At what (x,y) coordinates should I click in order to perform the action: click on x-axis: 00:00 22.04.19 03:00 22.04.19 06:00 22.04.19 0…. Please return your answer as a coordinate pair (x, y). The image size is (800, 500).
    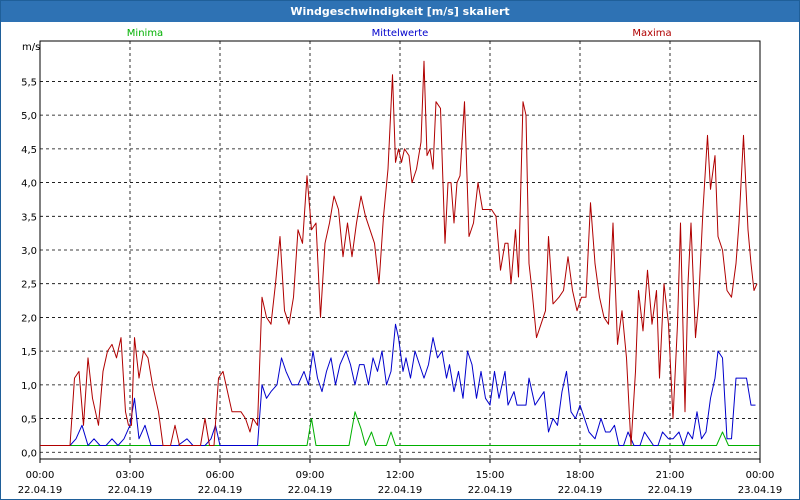
    Looking at the image, I should click on (400, 477).